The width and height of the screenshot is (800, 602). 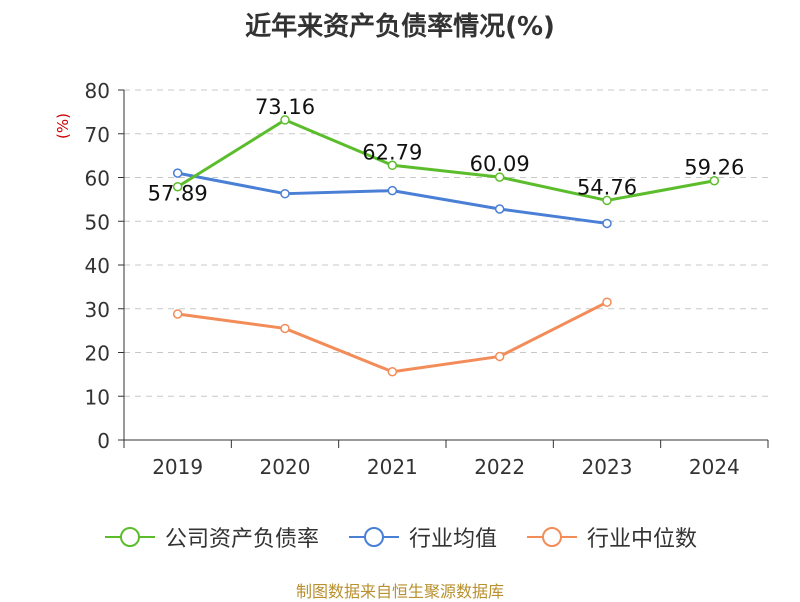 I want to click on chart-title: 近年来资产负债率情况(%), so click(x=400, y=27).